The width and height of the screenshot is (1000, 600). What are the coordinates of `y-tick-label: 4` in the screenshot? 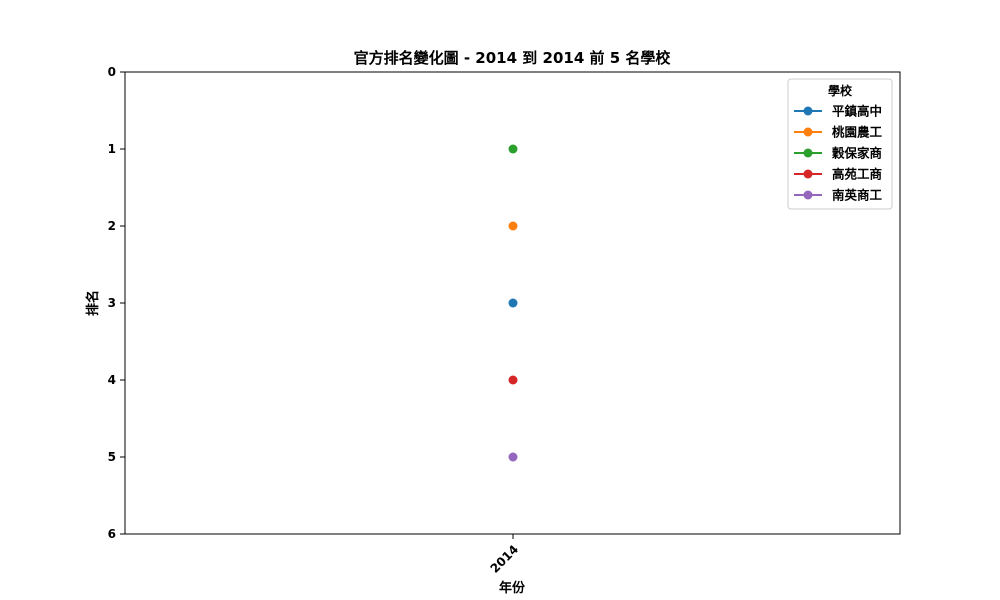 It's located at (112, 380).